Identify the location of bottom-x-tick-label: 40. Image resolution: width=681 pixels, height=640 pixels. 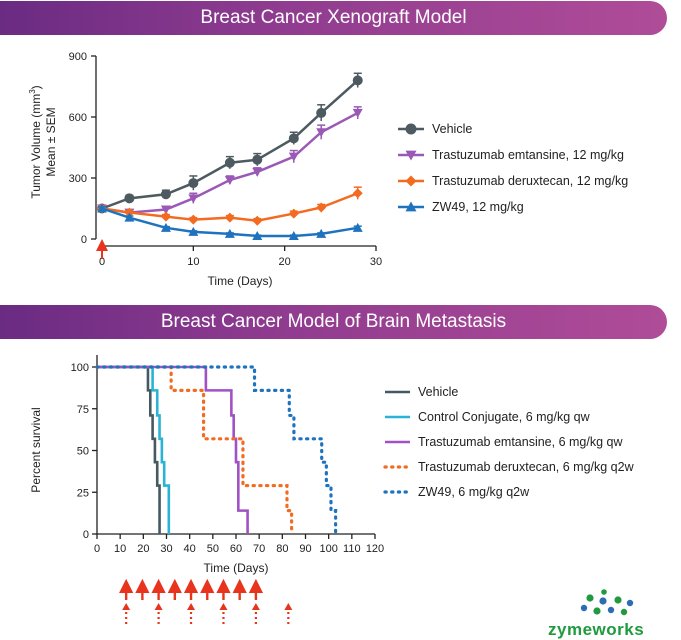
(190, 549).